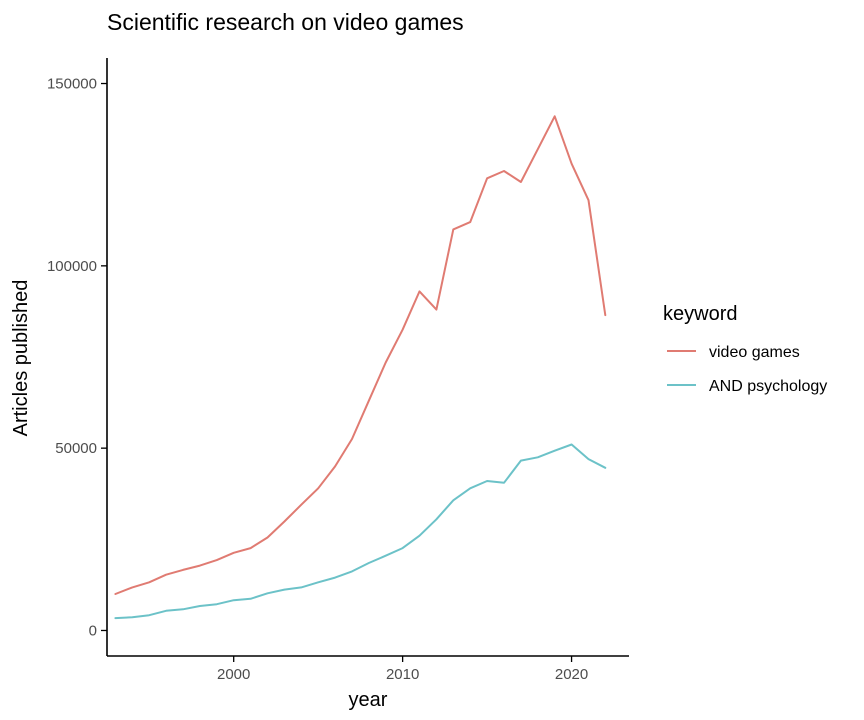 This screenshot has width=864, height=720. What do you see at coordinates (747, 369) in the screenshot?
I see `legend-items: video games AND psychology` at bounding box center [747, 369].